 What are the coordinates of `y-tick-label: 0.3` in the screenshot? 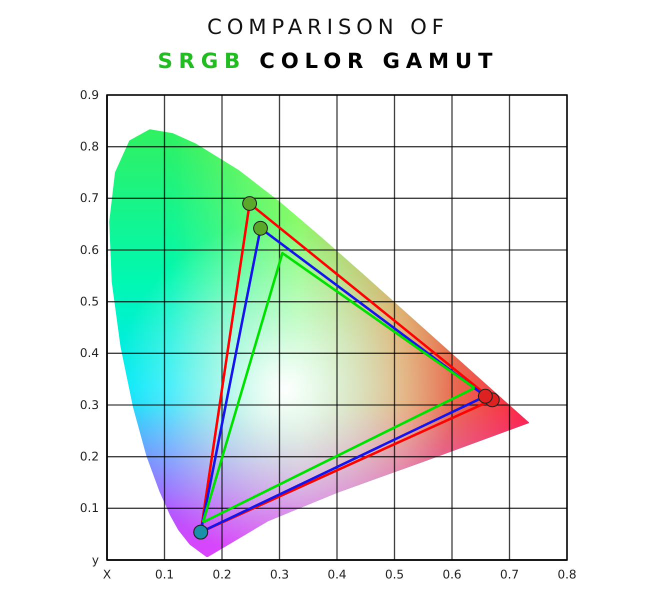 It's located at (89, 405).